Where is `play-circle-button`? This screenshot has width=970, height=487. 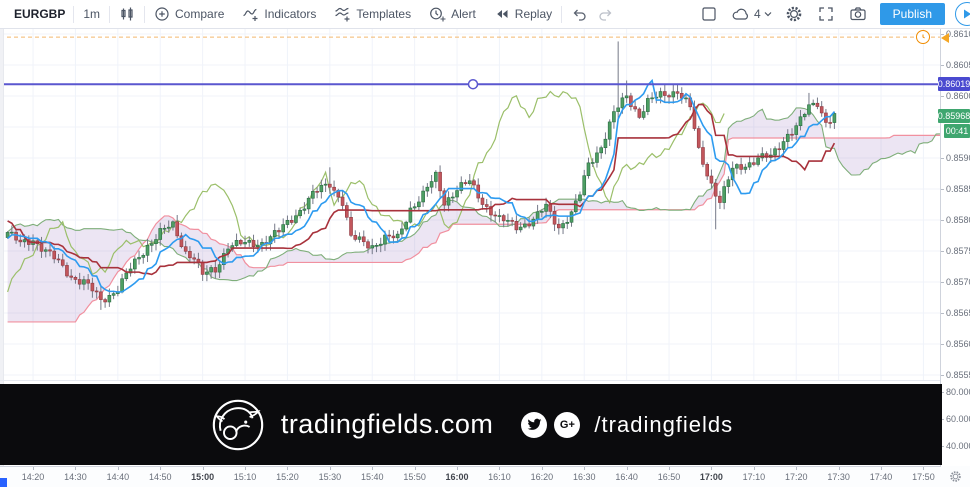
play-circle-button is located at coordinates (962, 14).